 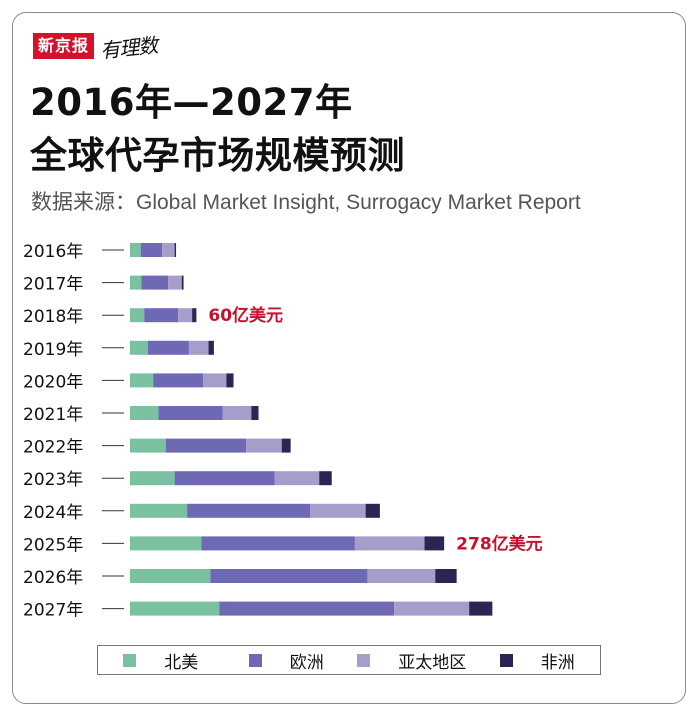 I want to click on y-tick-label: 2023年, so click(x=53, y=480).